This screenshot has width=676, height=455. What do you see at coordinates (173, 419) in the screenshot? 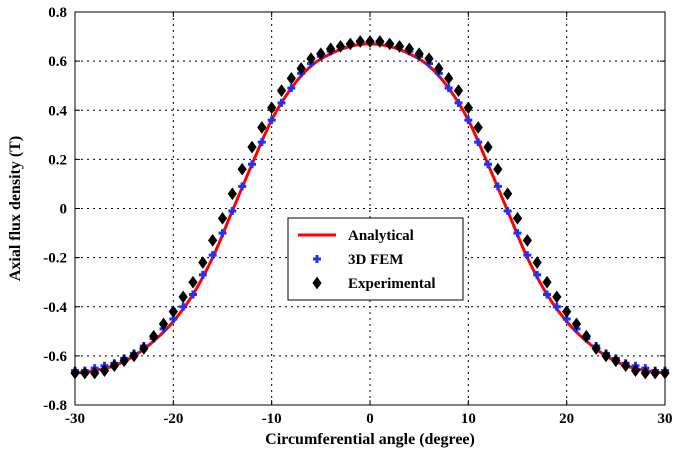
I see `x-tick-label: -20` at bounding box center [173, 419].